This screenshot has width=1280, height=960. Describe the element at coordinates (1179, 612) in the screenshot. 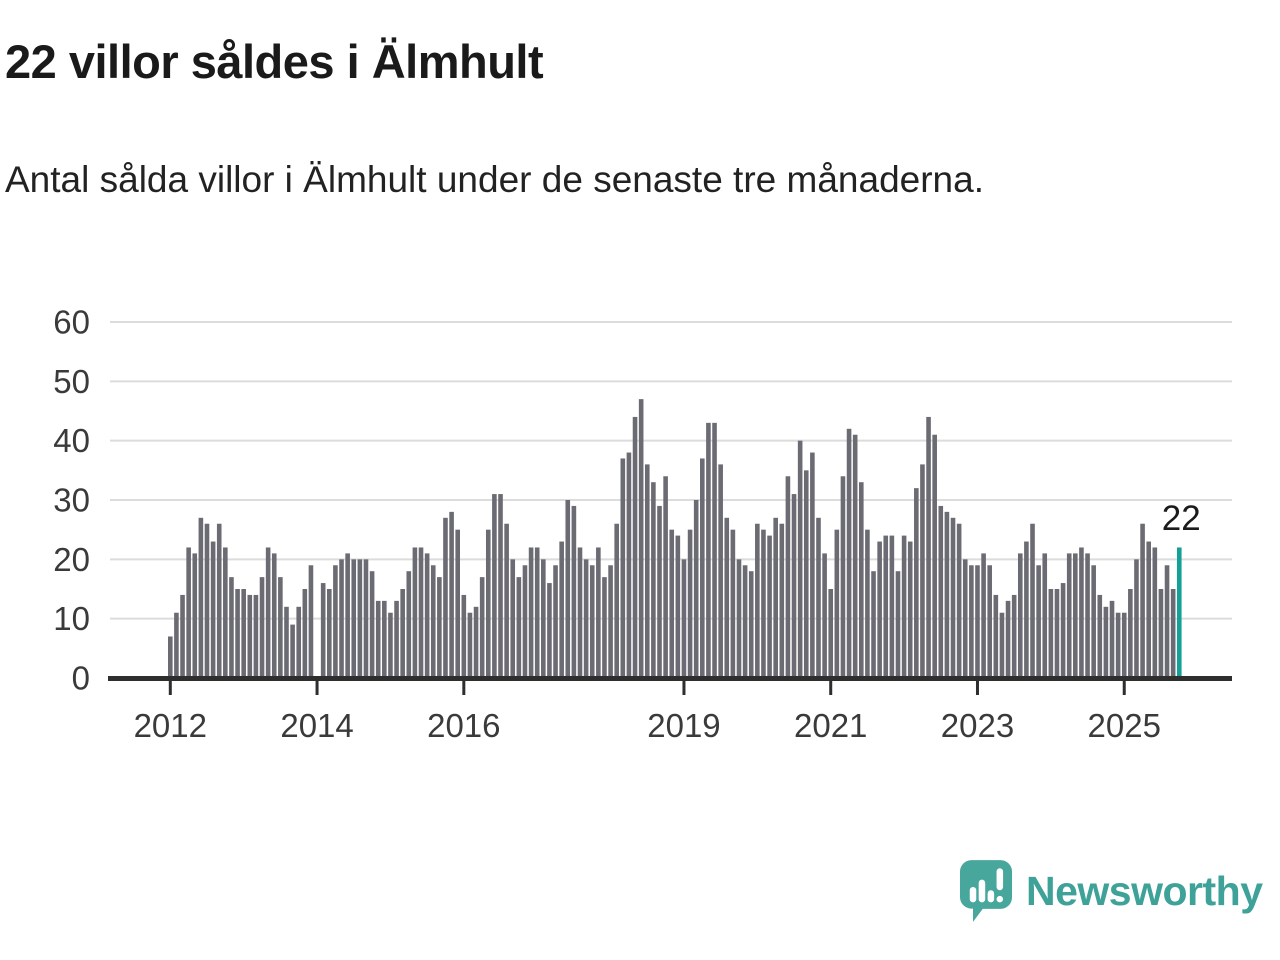

I see `highlighted-bar` at that location.